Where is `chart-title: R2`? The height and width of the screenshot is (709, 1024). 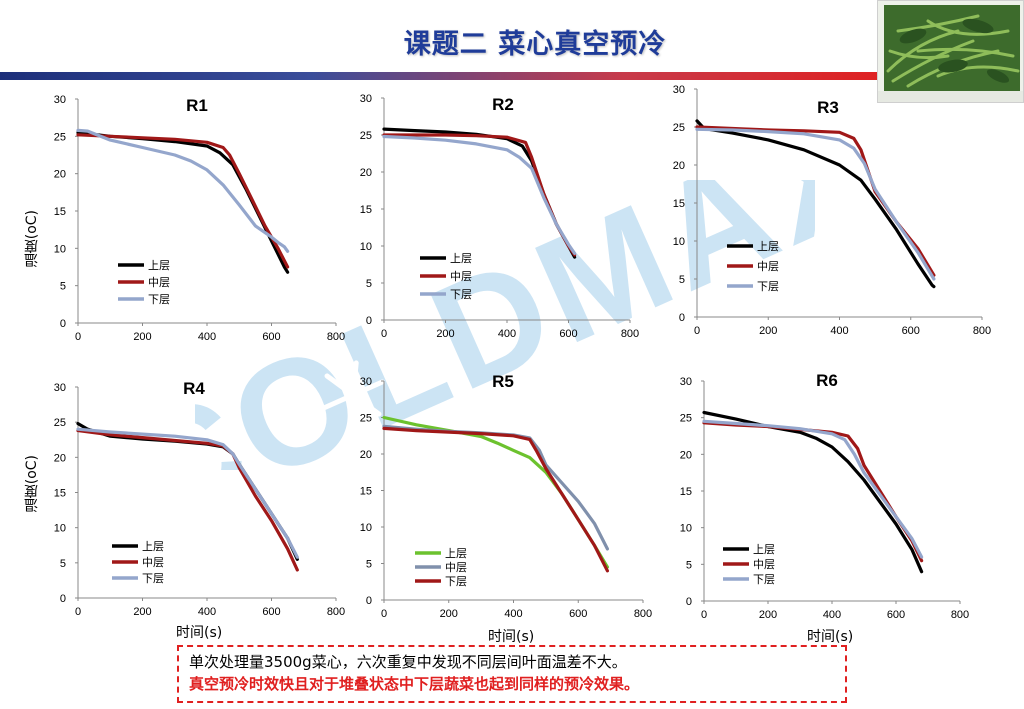 chart-title: R2 is located at coordinates (503, 104).